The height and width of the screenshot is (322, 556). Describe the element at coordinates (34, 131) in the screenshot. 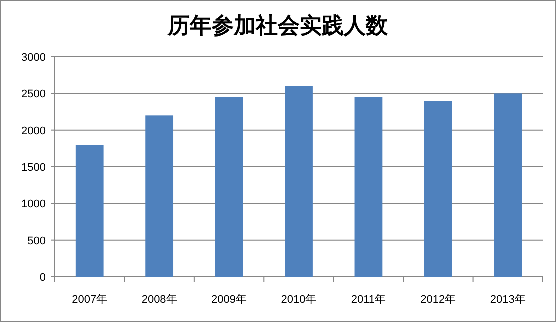

I see `y-tick-label: 2000` at that location.